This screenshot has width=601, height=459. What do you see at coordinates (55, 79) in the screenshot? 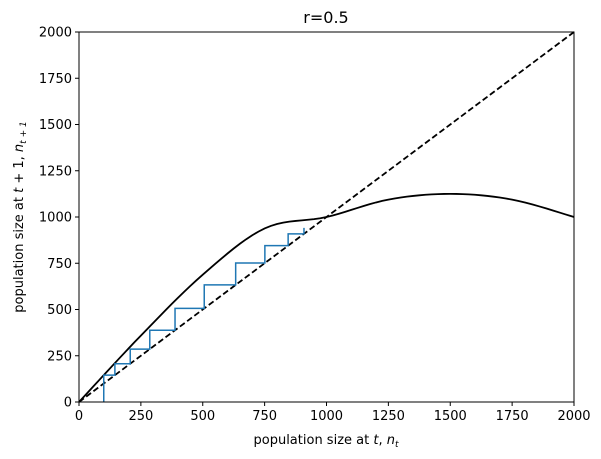
I see `y-tick-label: 1750` at bounding box center [55, 79].